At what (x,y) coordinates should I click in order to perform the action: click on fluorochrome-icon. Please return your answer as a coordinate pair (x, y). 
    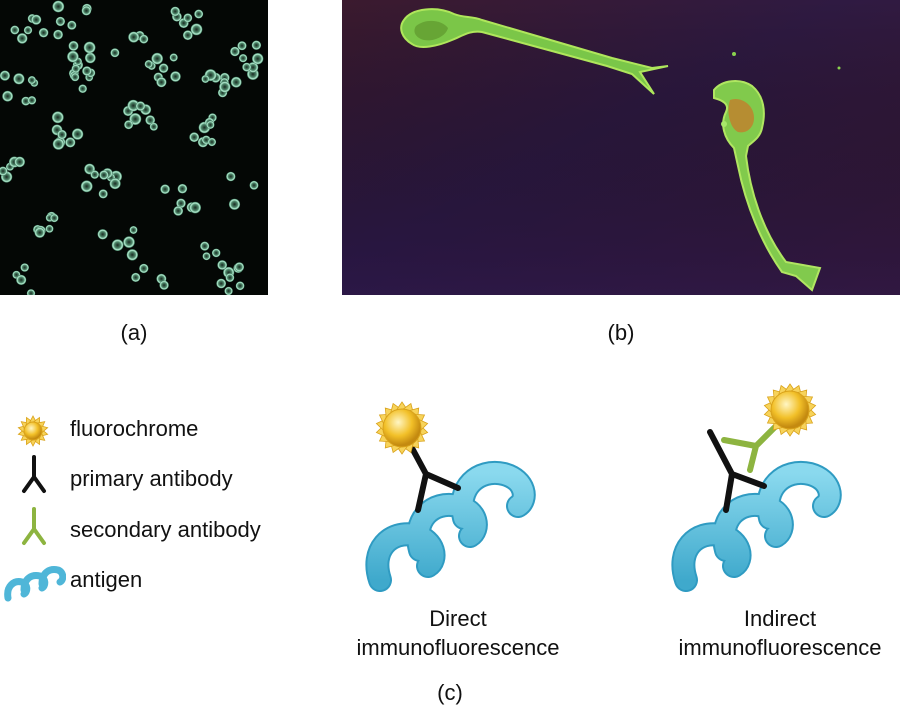
    Looking at the image, I should click on (33, 431).